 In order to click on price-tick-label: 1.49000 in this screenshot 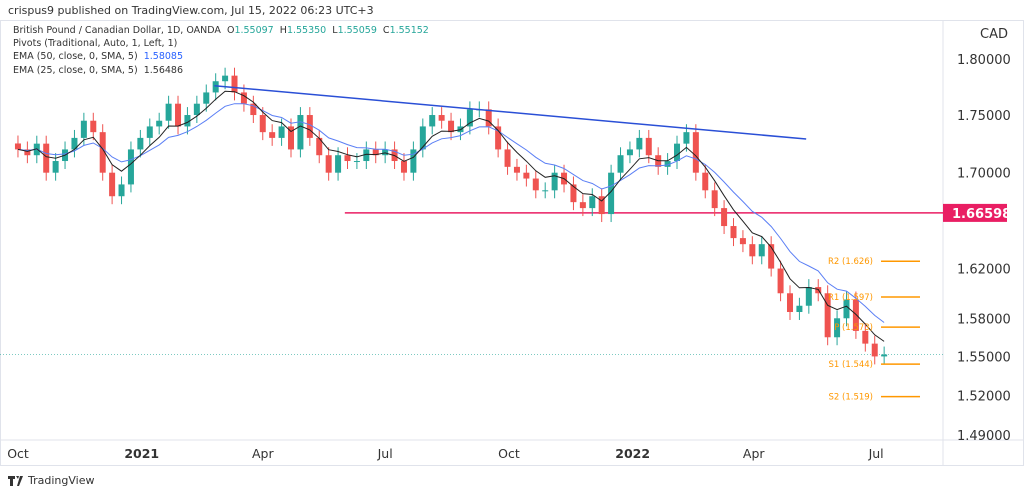, I will do `click(984, 436)`.